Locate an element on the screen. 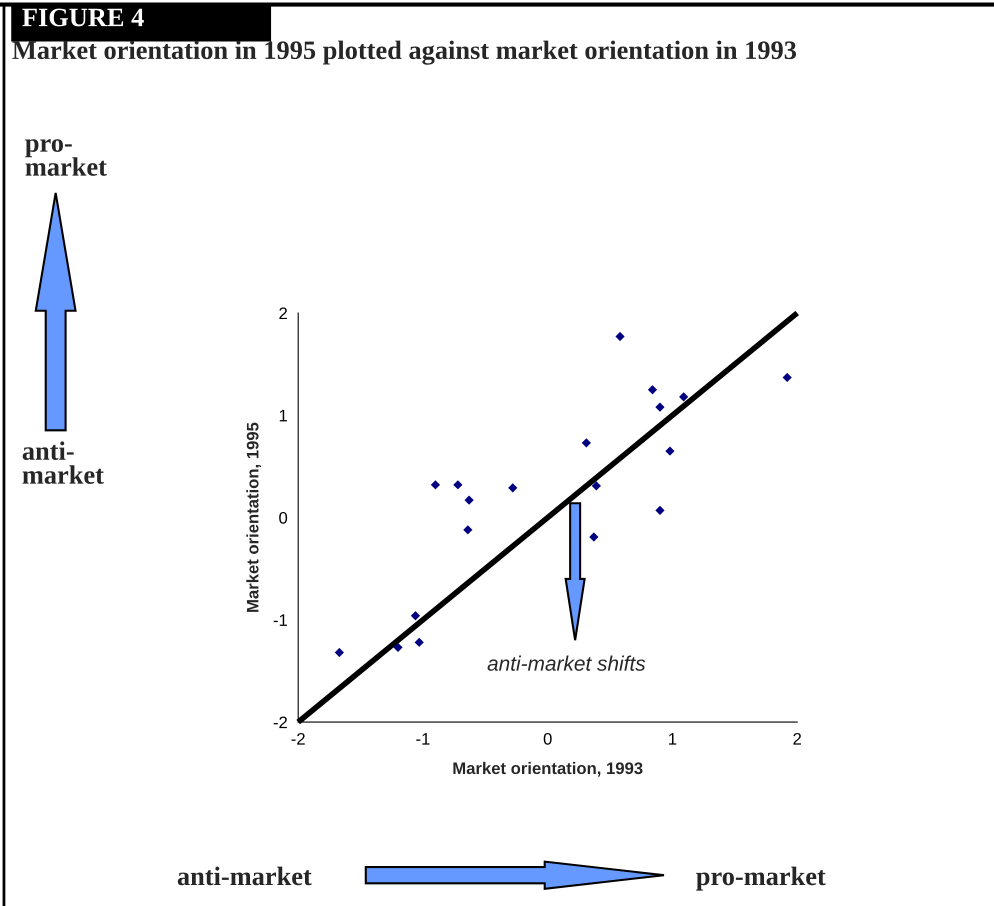 This screenshot has height=906, width=994. text: anti- market is located at coordinates (63, 462).